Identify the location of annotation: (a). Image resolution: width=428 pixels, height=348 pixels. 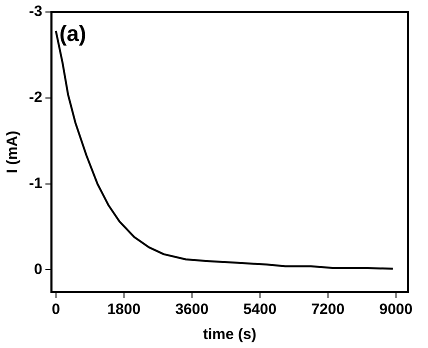
(72, 33).